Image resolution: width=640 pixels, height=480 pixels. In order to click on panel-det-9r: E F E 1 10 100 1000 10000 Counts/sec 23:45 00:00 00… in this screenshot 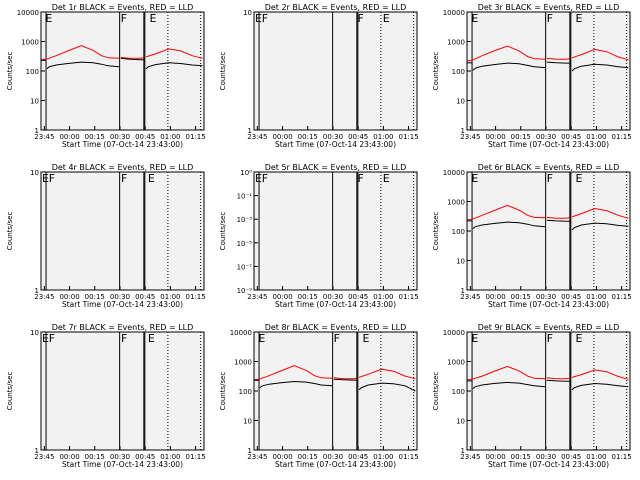, I will do `click(532, 396)`.